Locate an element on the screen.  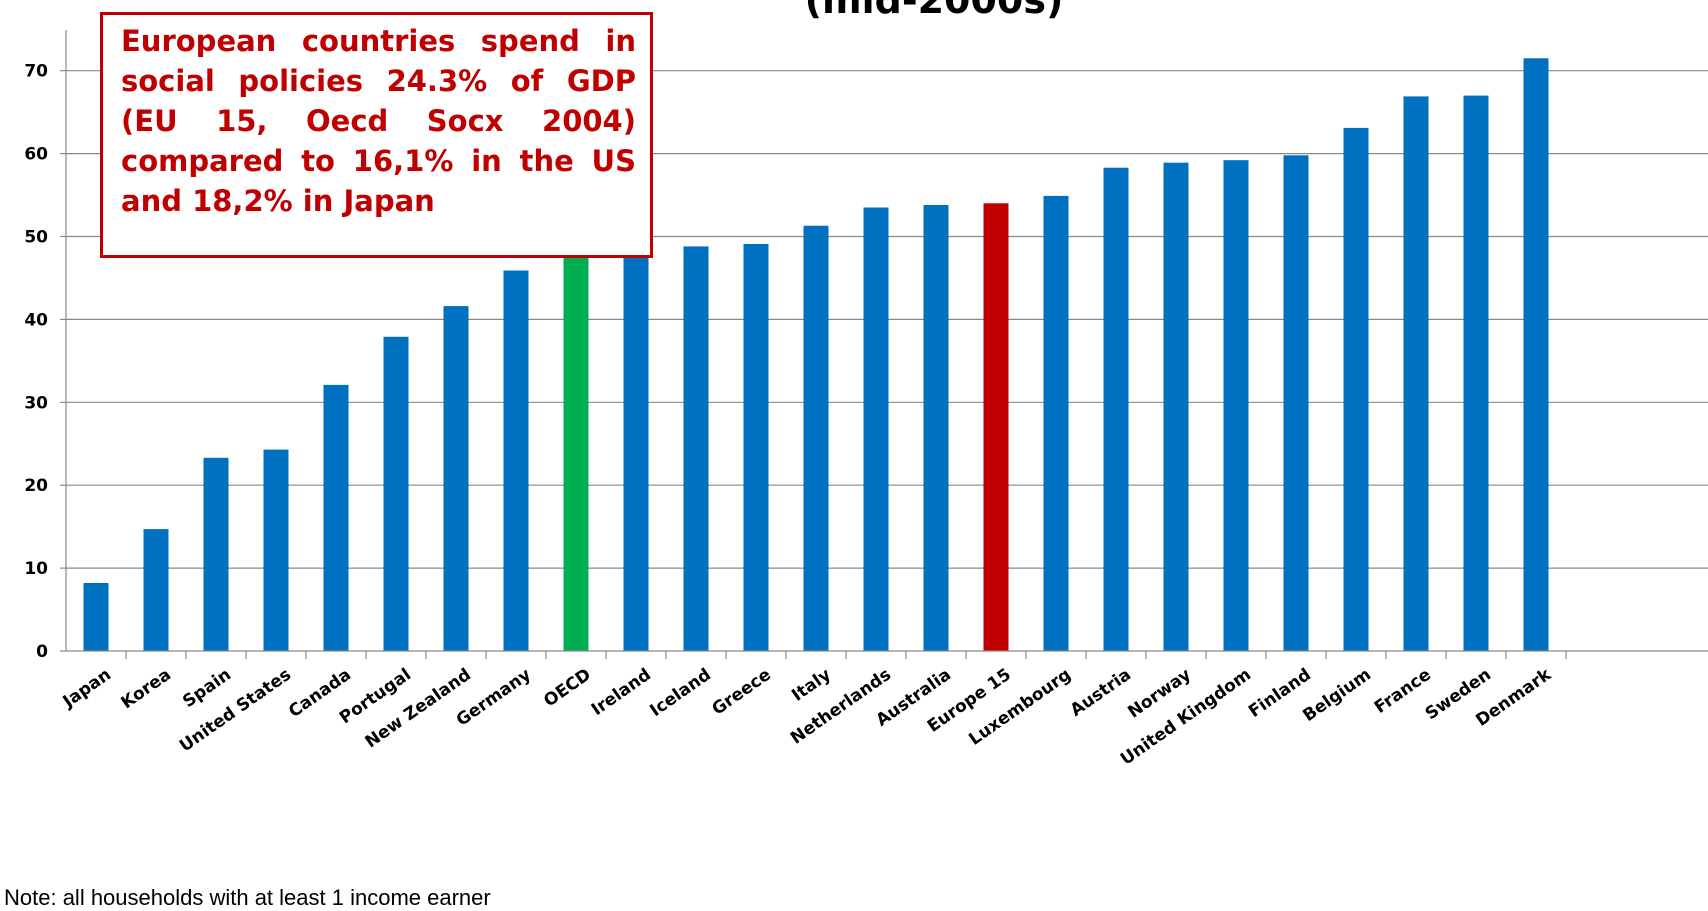
bar-portugal is located at coordinates (396, 493).